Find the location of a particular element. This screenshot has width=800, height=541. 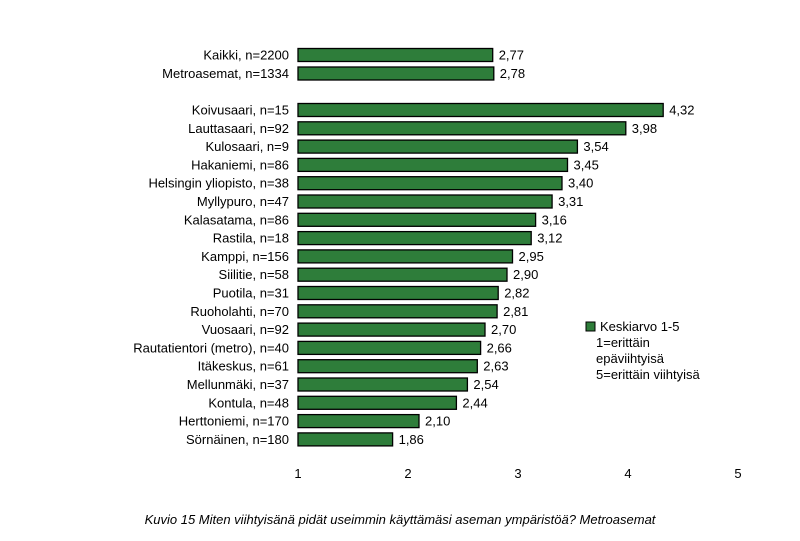

category-label: Kamppi, n=156 is located at coordinates (245, 256).